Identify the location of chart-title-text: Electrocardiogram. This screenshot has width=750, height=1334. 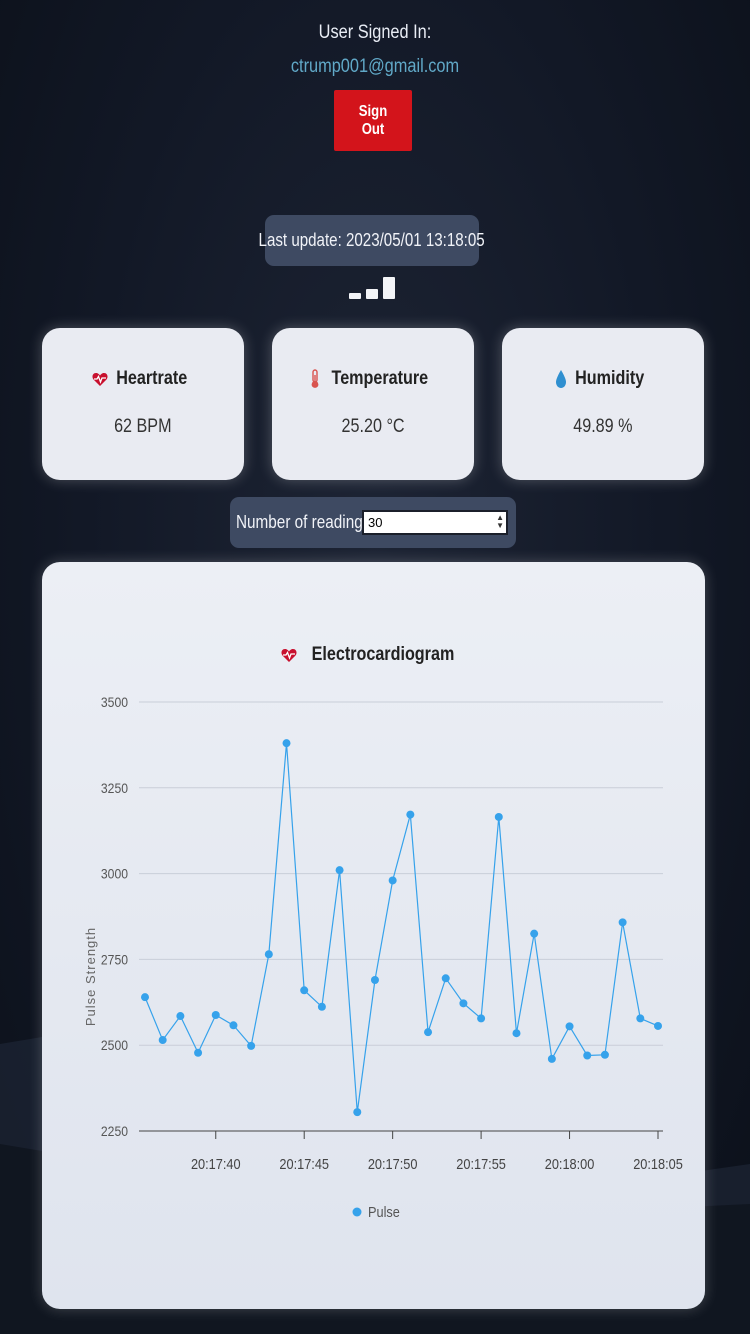
(382, 654).